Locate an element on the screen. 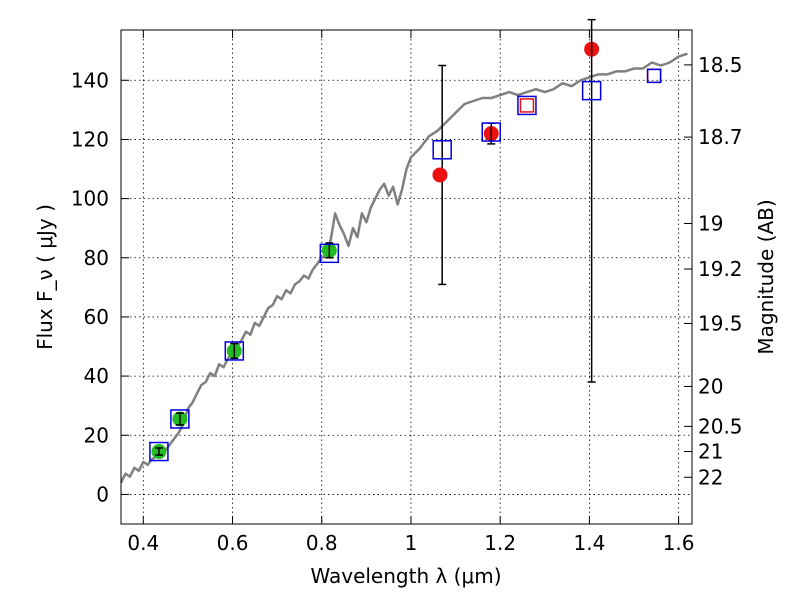 The width and height of the screenshot is (800, 600). y-tick-label: 0 is located at coordinates (102, 494).